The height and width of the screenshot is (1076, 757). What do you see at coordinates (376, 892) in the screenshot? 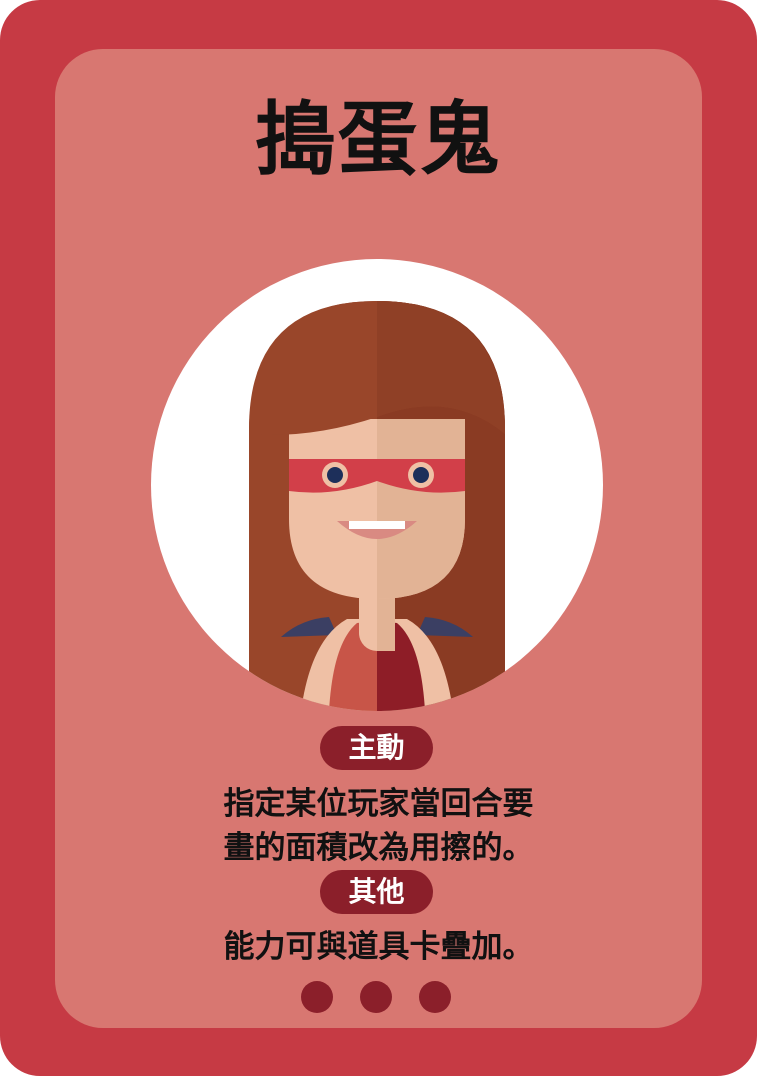
I see `other-ability-badge: 其他` at bounding box center [376, 892].